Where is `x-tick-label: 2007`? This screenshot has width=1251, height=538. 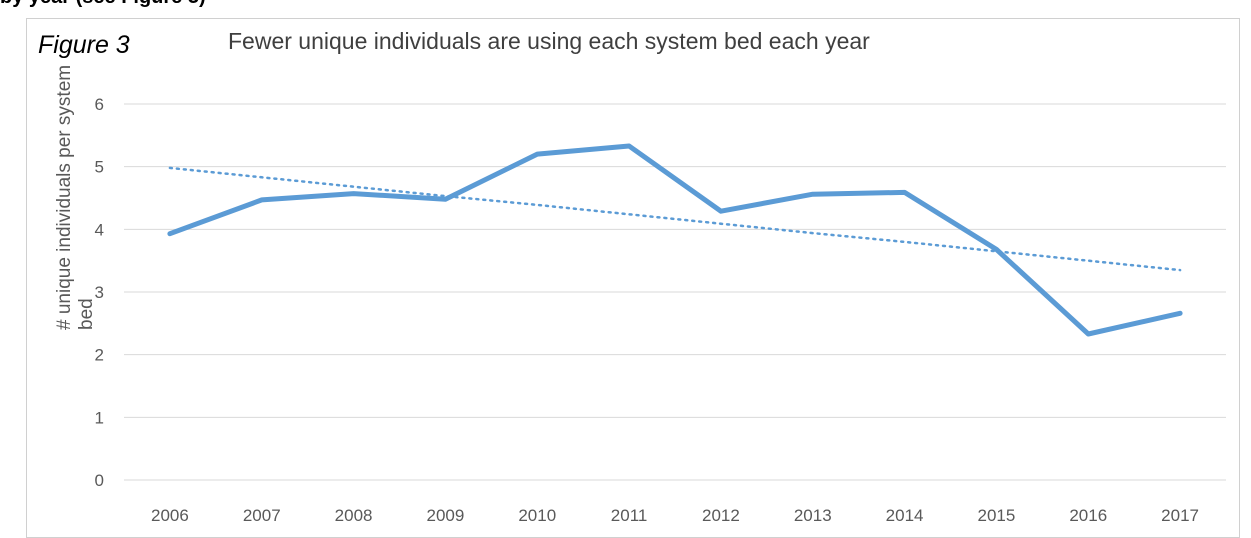 x-tick-label: 2007 is located at coordinates (262, 515).